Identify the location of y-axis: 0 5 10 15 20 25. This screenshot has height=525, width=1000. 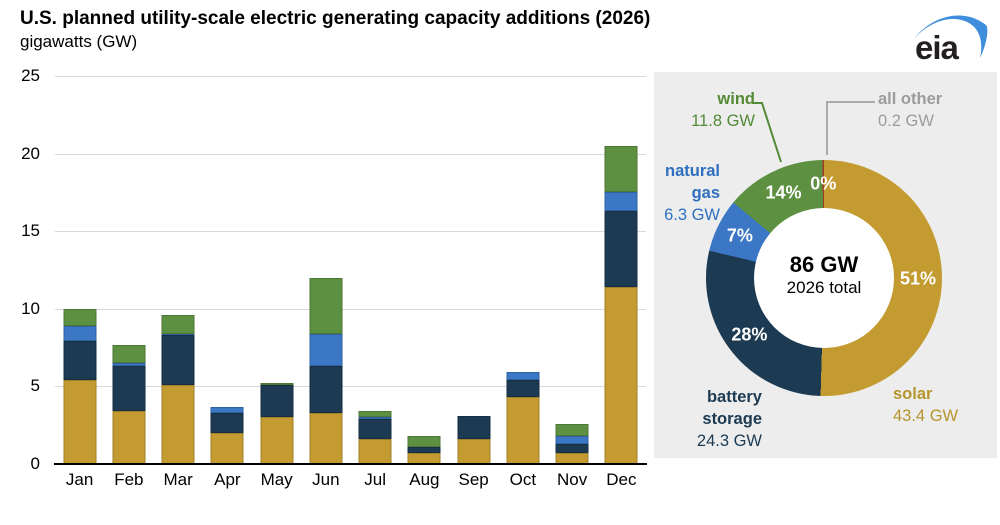
(22, 270).